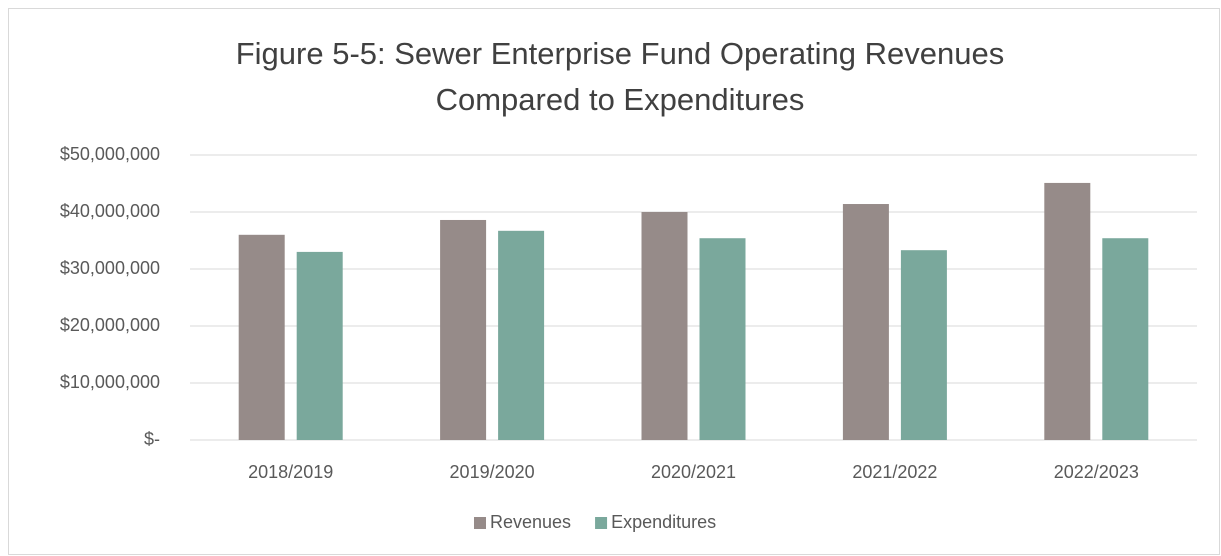 This screenshot has height=556, width=1221. I want to click on x-tick-label: 2018/2019, so click(290, 472).